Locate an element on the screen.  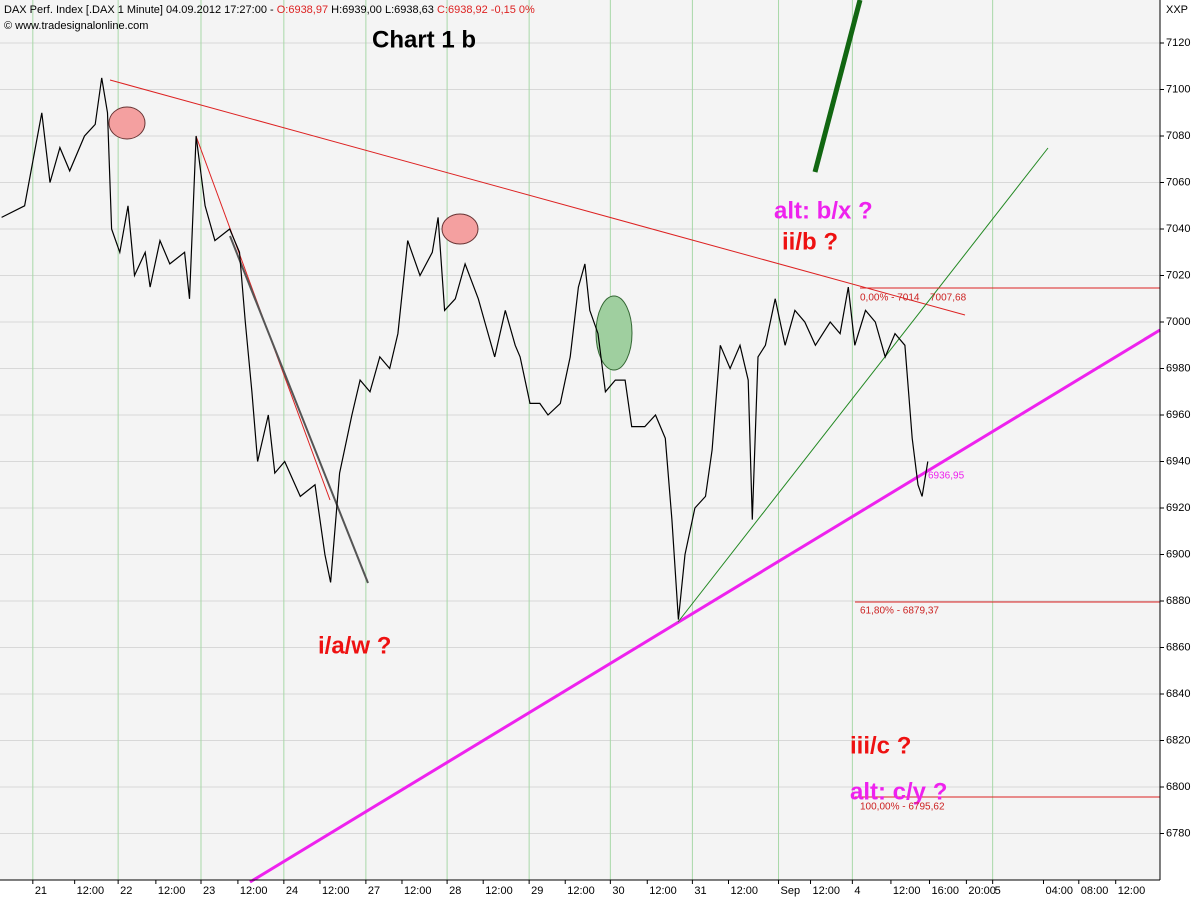
y-tick-label: 7040 is located at coordinates (1178, 229).